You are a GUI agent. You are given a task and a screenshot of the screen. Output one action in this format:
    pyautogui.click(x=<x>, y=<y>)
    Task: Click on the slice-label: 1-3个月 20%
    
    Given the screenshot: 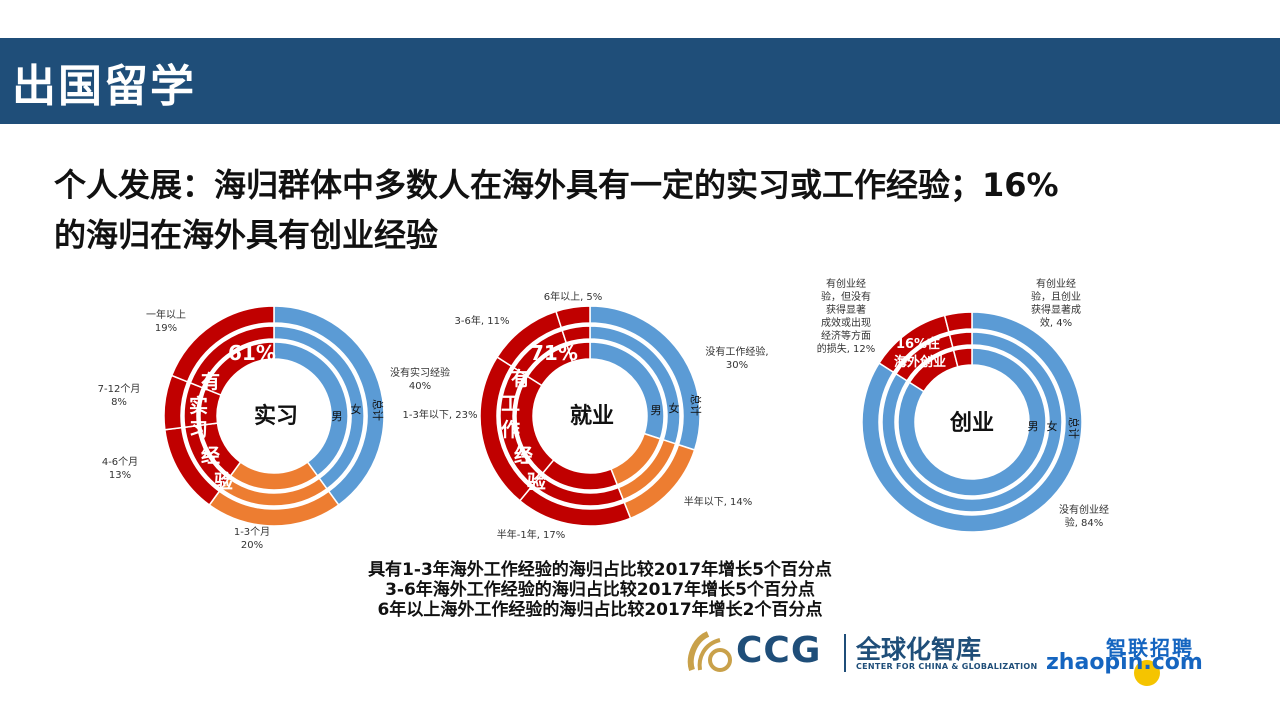 What is the action you would take?
    pyautogui.click(x=252, y=538)
    